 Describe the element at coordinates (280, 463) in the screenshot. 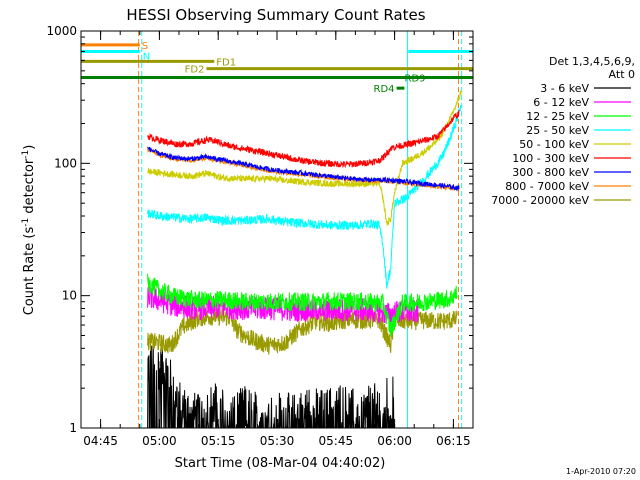

I see `x-axis-label: Start Time (08-Mar-04 04:40:02)` at that location.